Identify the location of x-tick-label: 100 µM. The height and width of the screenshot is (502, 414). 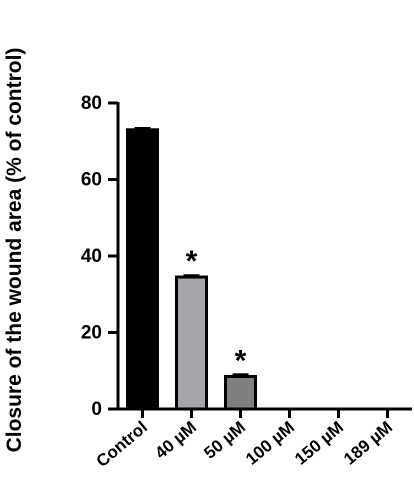
(270, 443).